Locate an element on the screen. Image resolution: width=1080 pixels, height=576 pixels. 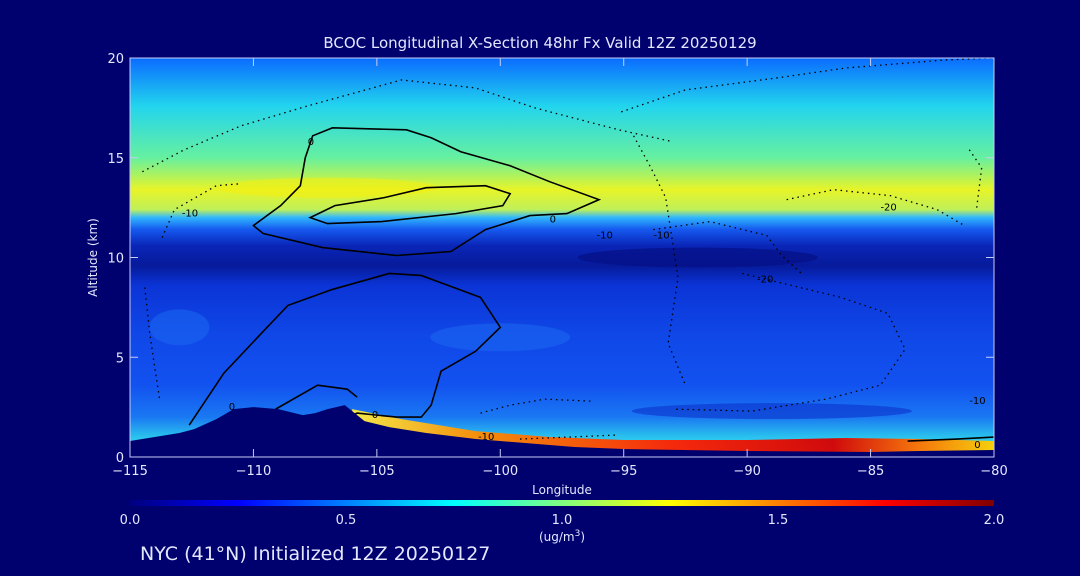
x-axis-label: Longitude is located at coordinates (562, 490).